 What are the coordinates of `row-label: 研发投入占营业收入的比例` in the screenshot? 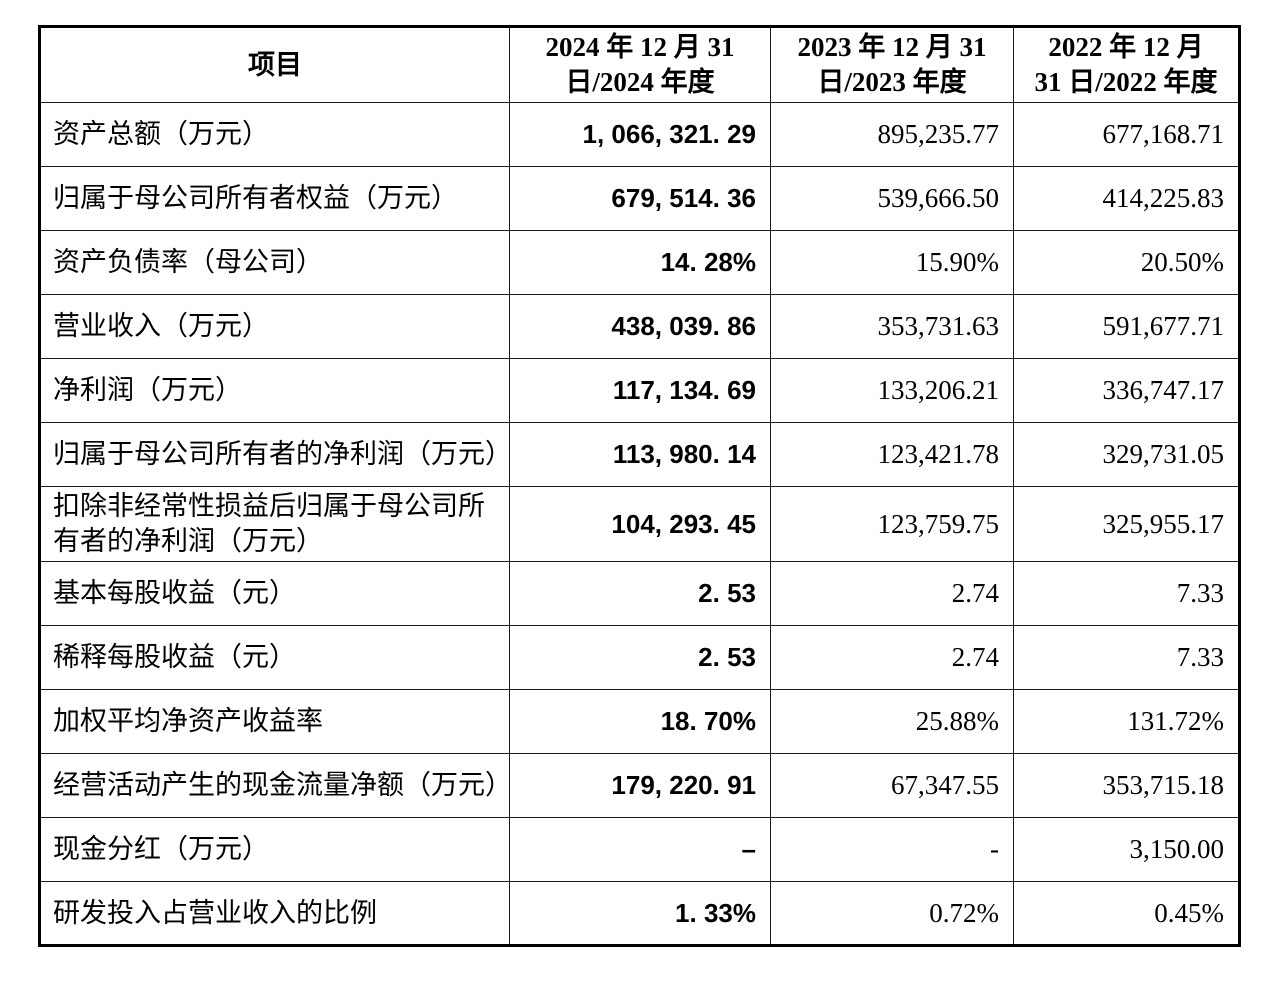 It's located at (274, 913).